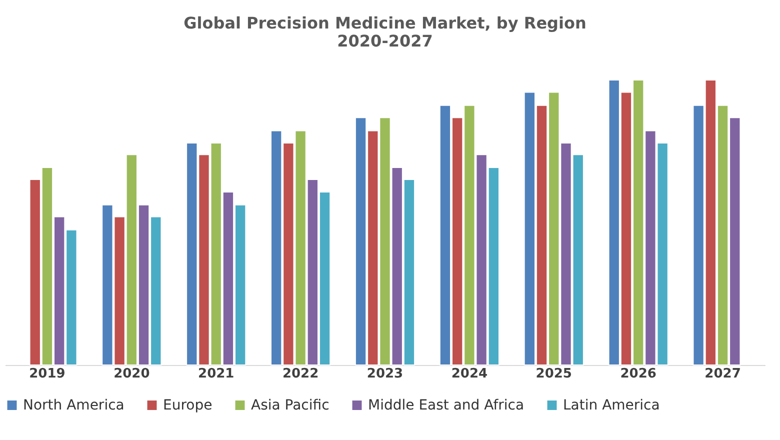  What do you see at coordinates (446, 405) in the screenshot?
I see `legend-label: Middle East and Africa` at bounding box center [446, 405].